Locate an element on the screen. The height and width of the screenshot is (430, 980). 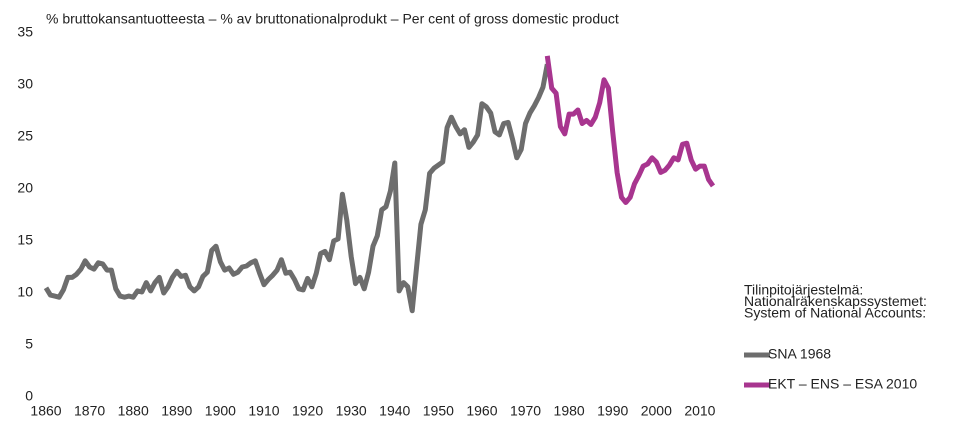
line-series is located at coordinates (630, 130).